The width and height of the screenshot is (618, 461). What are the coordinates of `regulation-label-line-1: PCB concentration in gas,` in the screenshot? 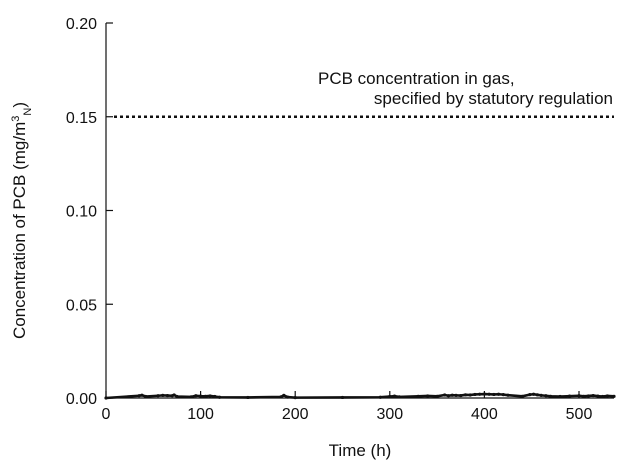 It's located at (416, 78).